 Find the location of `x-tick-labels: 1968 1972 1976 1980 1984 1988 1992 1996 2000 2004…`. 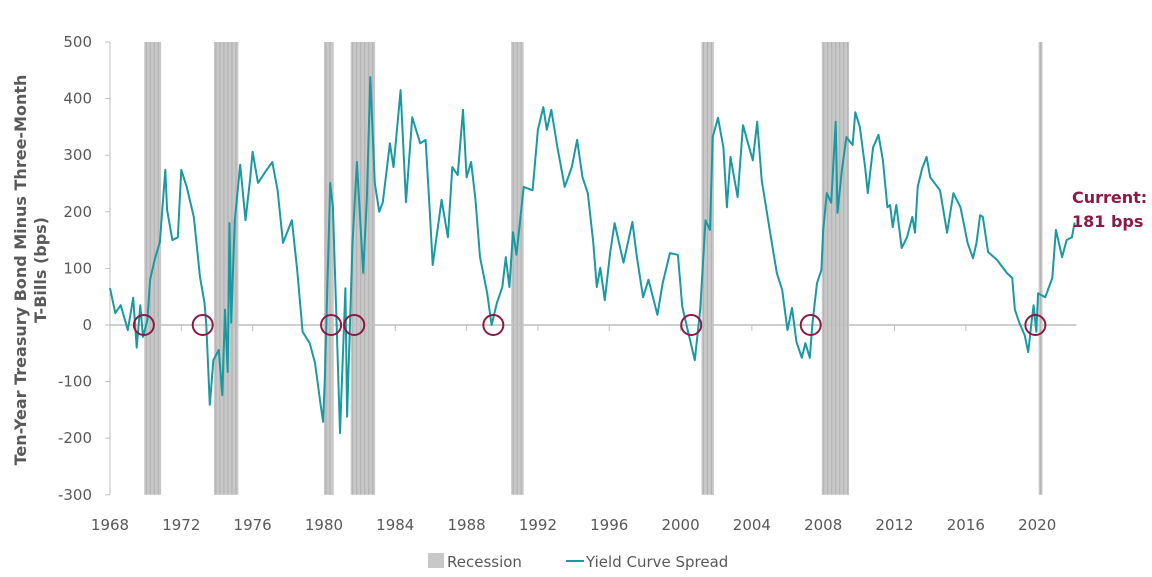

x-tick-labels: 1968 1972 1976 1980 1984 1988 1992 1996 2000 2004… is located at coordinates (573, 525).